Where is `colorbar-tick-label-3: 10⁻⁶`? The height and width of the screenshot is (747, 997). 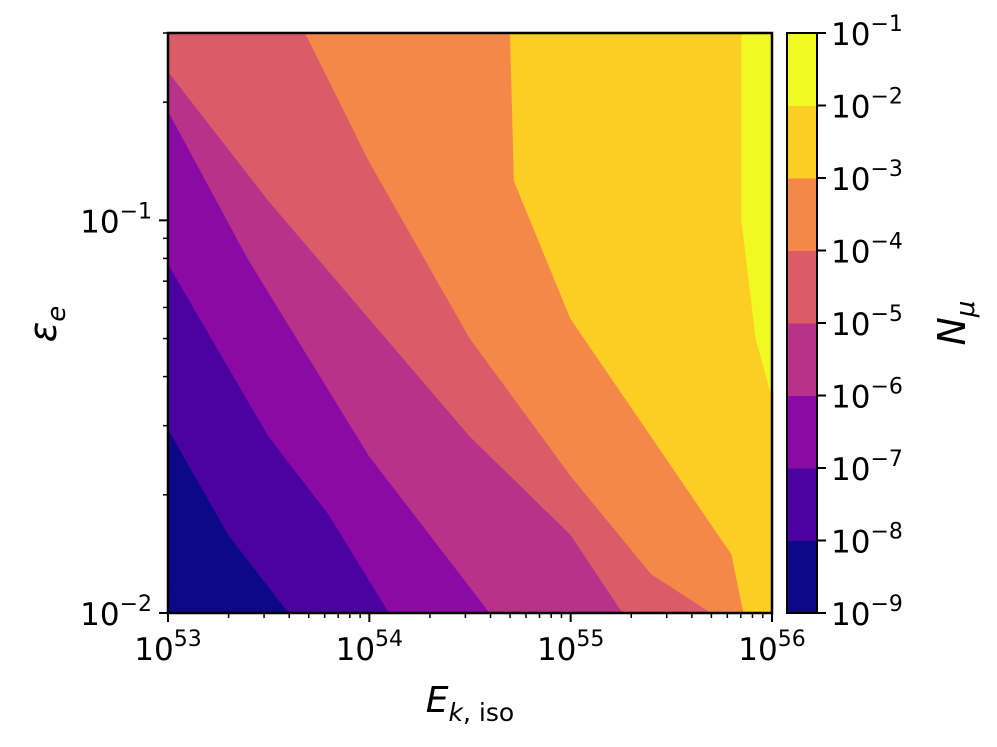 colorbar-tick-label-3: 10⁻⁶ is located at coordinates (867, 395).